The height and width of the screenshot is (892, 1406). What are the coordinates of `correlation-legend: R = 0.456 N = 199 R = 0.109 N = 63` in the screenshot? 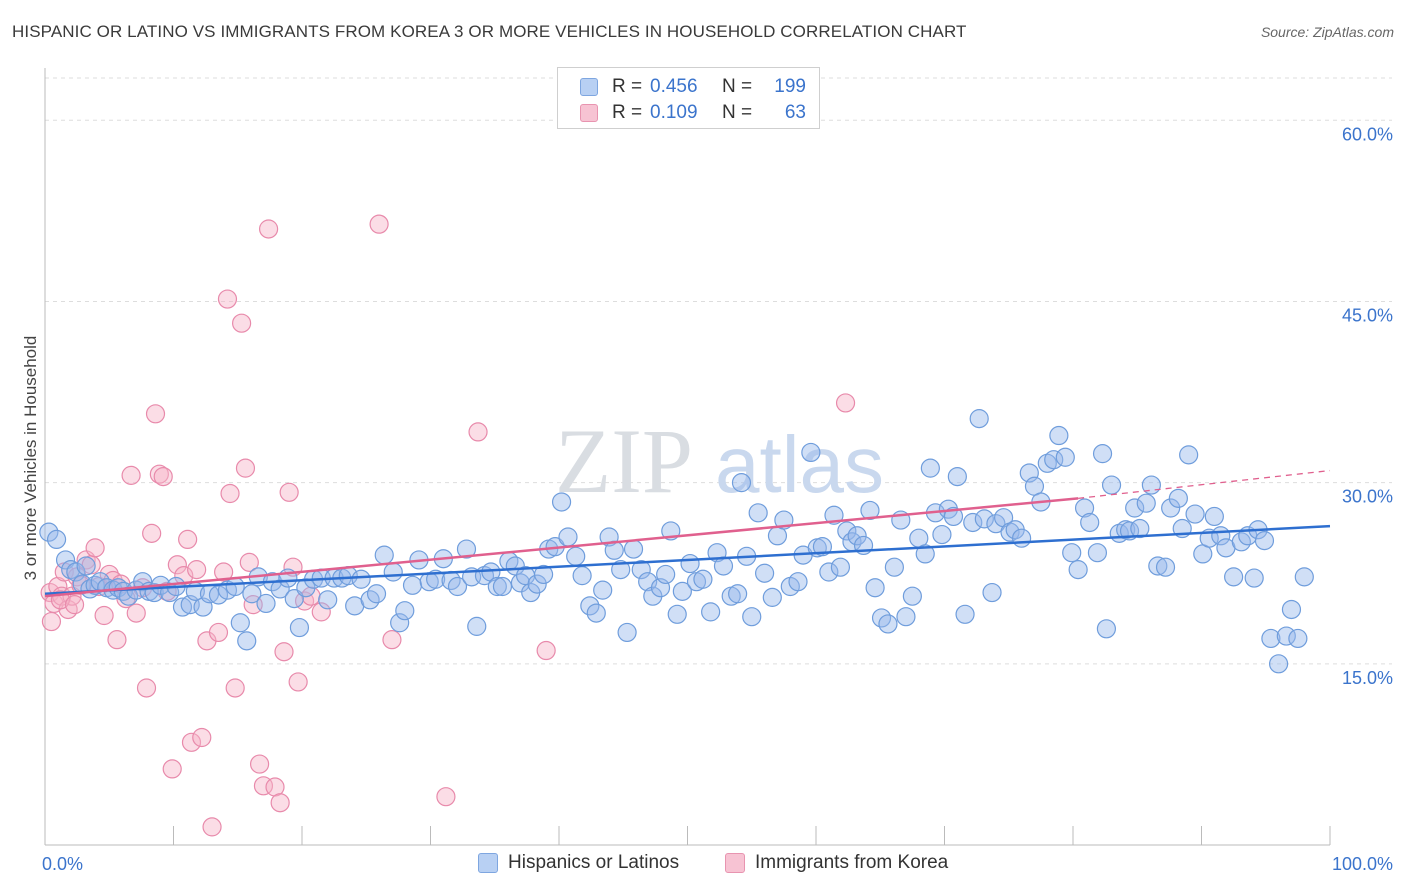 It's located at (688, 98).